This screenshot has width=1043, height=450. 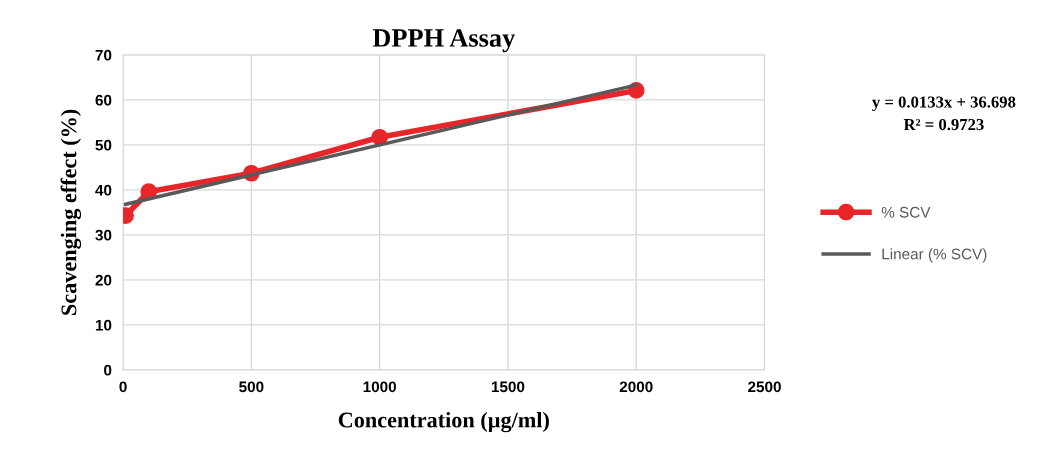 What do you see at coordinates (103, 235) in the screenshot?
I see `y-tick-label: 30` at bounding box center [103, 235].